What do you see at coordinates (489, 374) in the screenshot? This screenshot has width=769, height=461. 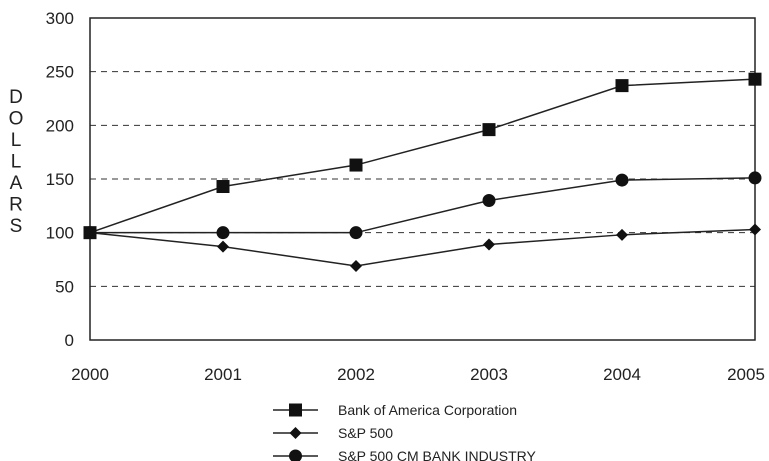 I see `x-tick-label: 2003` at bounding box center [489, 374].